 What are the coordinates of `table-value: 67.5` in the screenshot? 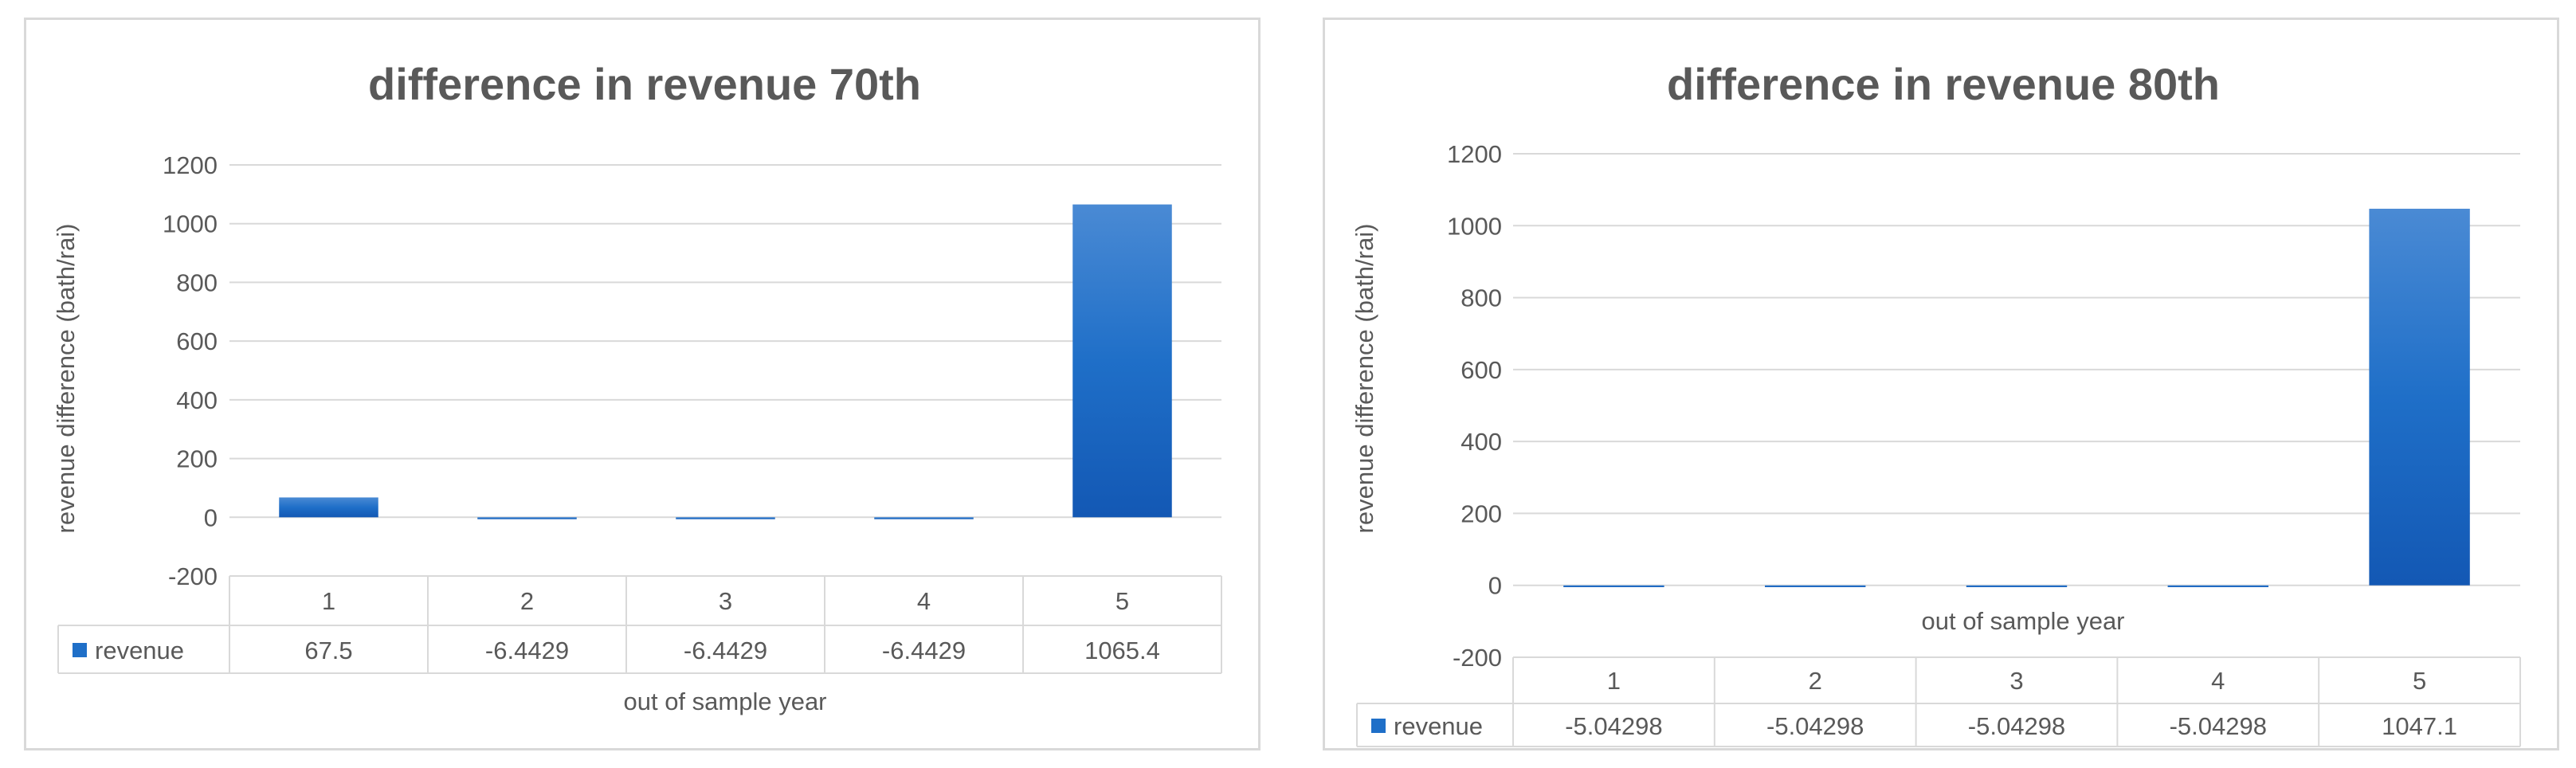 It's located at (328, 650).